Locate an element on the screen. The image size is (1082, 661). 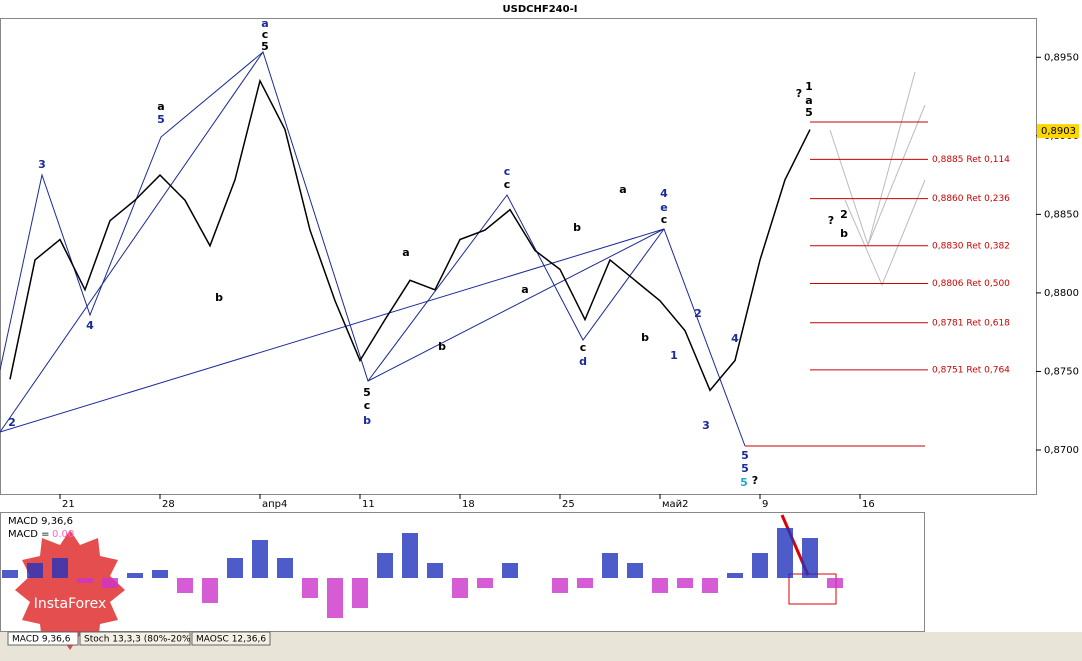
indicator-tab-label: MACD 9,36,6 is located at coordinates (41, 640).